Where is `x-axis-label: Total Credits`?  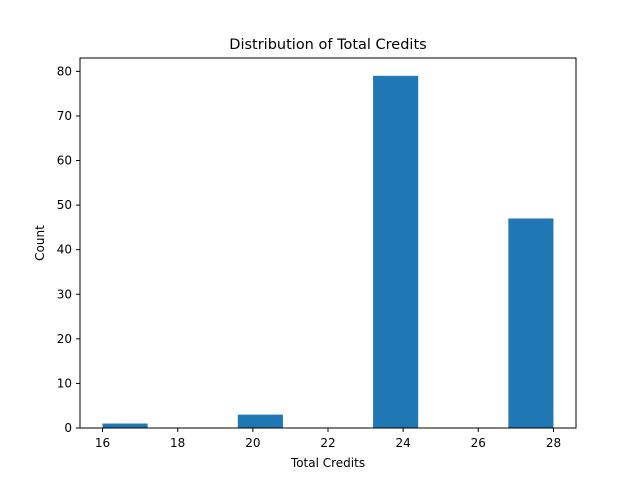
x-axis-label: Total Credits is located at coordinates (327, 463).